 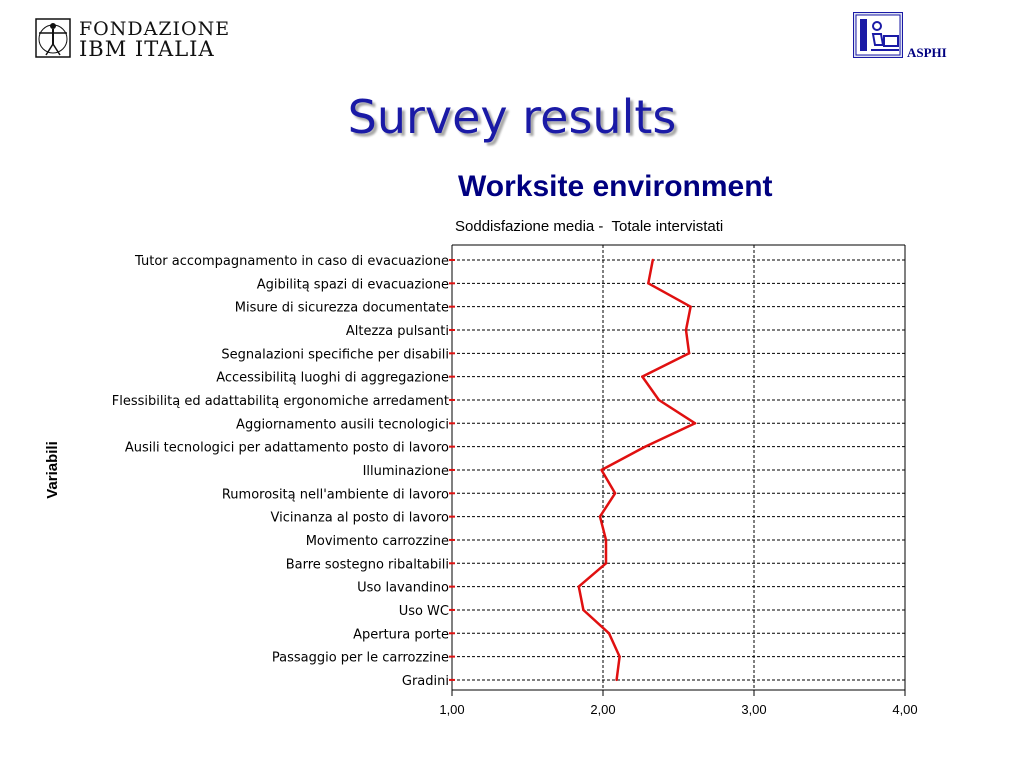 I want to click on x-tick-label: 4,00, so click(x=904, y=709).